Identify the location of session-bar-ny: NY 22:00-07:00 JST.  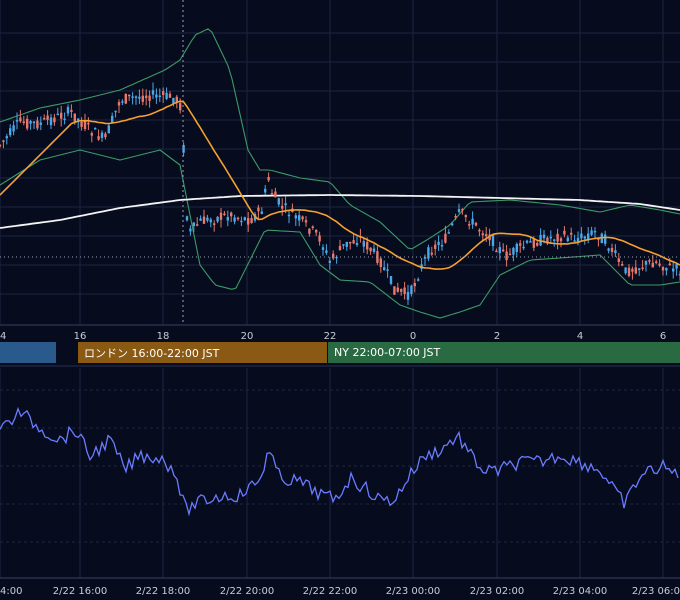
(504, 352).